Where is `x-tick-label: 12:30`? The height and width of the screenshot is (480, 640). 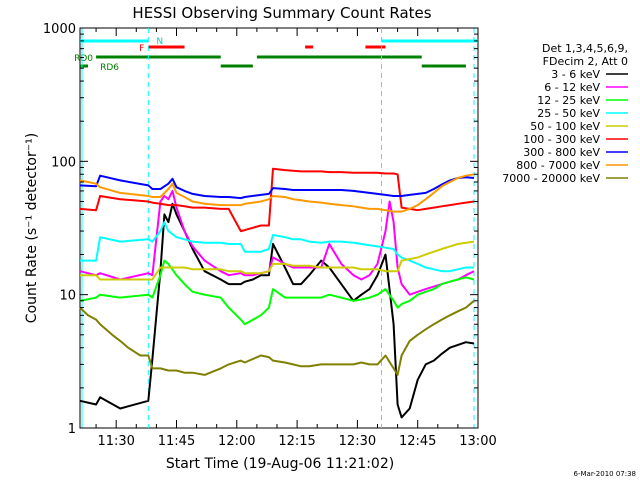
x-tick-label: 12:30 is located at coordinates (357, 441).